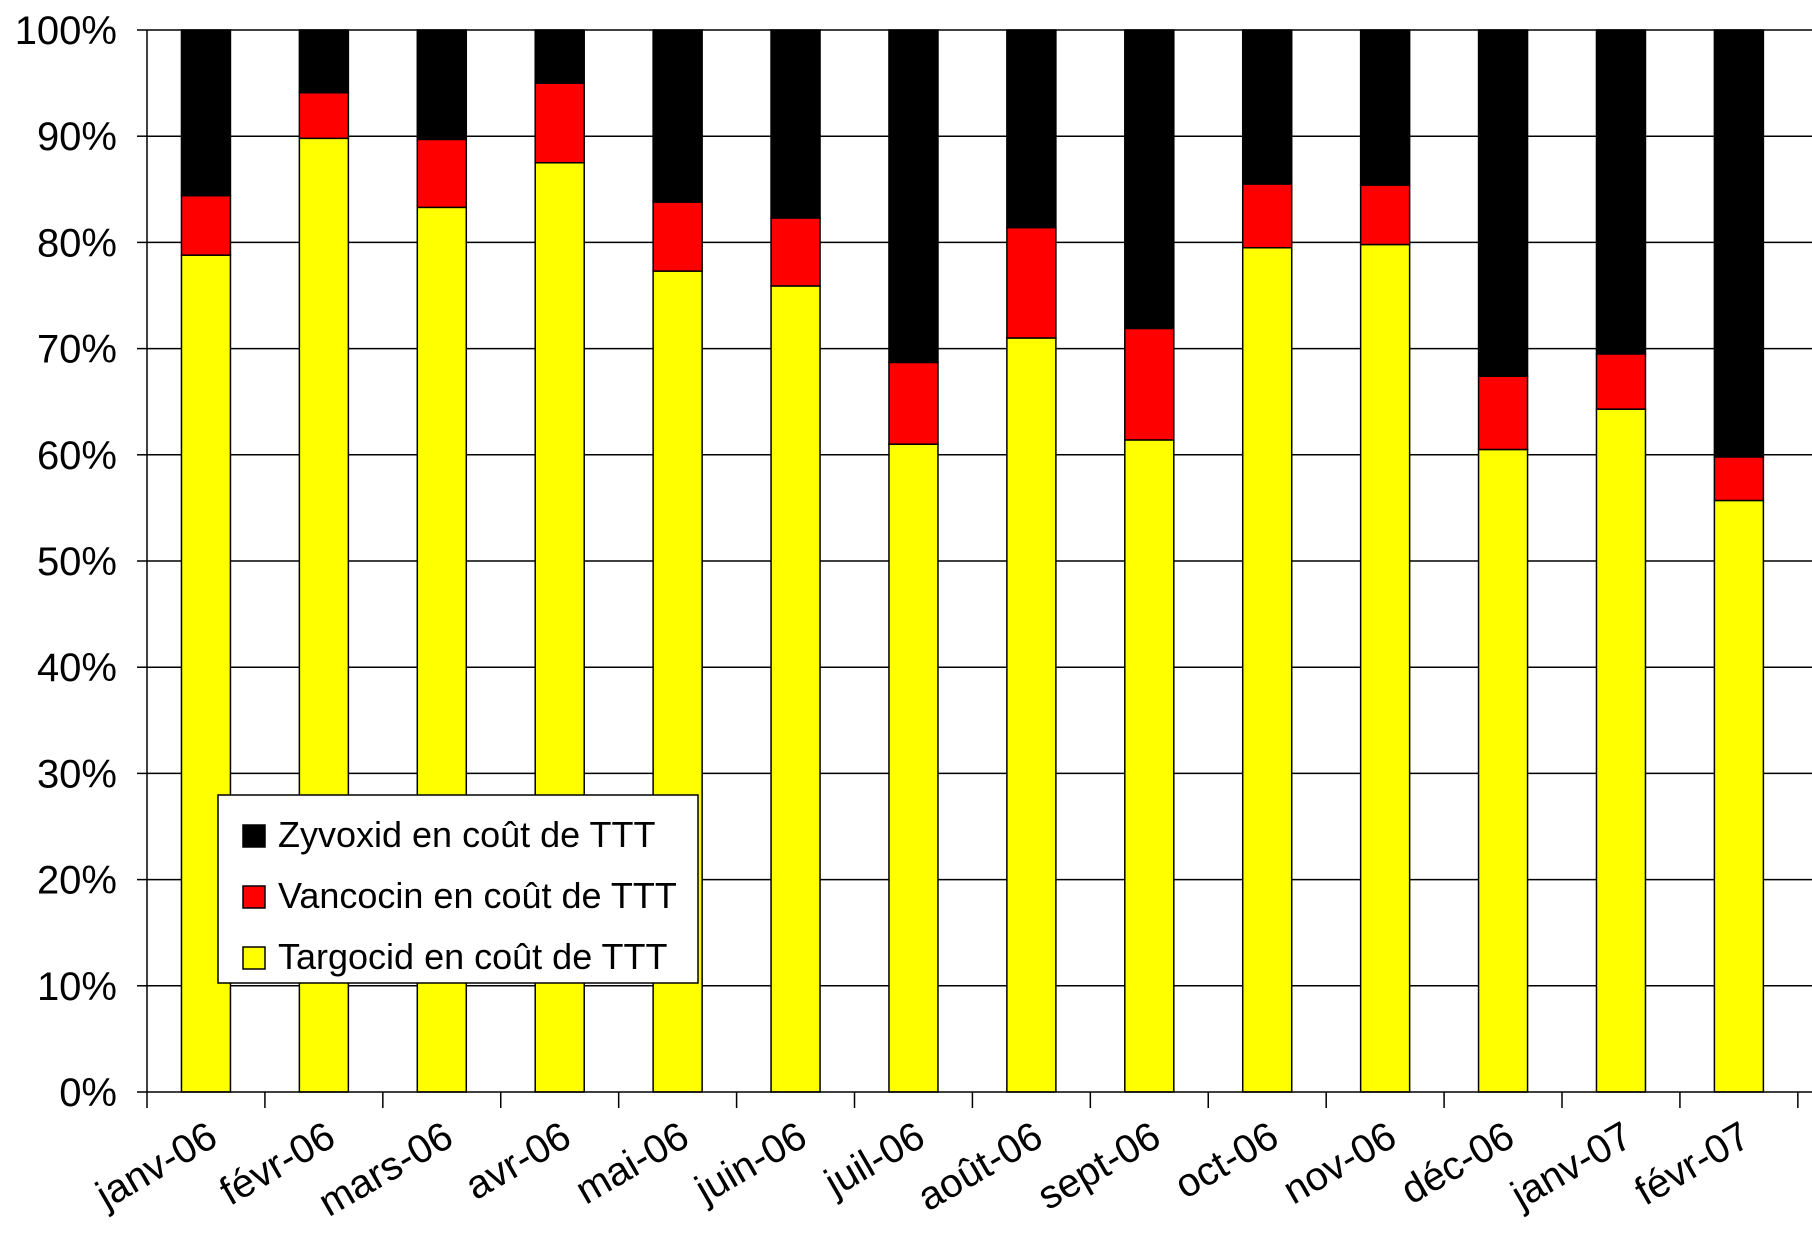 Image resolution: width=1812 pixels, height=1252 pixels. I want to click on x-tick-label: janv-06, so click(156, 1166).